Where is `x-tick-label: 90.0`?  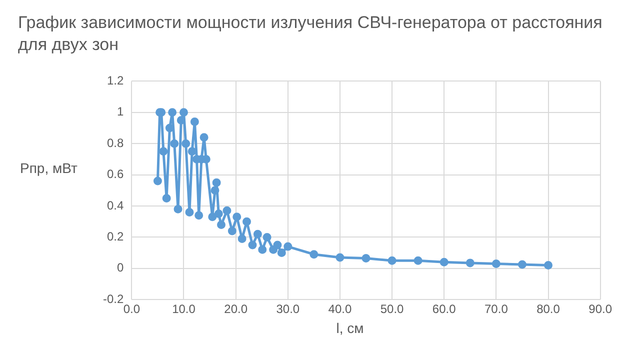
x-tick-label: 90.0 is located at coordinates (600, 309).